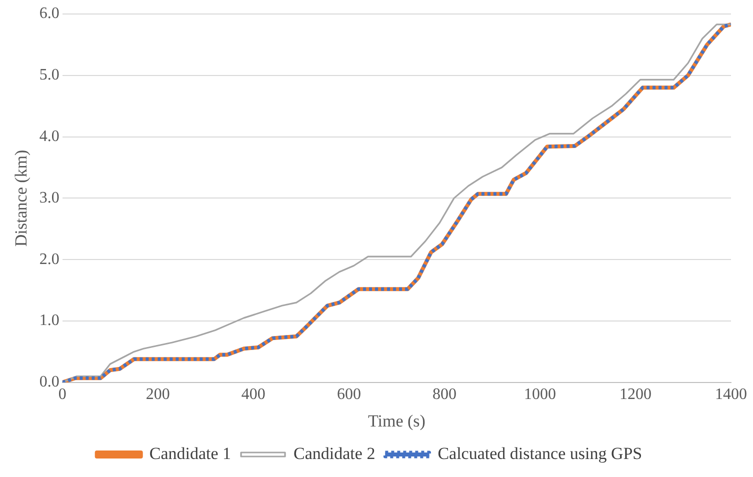 The width and height of the screenshot is (753, 477). What do you see at coordinates (190, 453) in the screenshot?
I see `legend-label: Candidate 1` at bounding box center [190, 453].